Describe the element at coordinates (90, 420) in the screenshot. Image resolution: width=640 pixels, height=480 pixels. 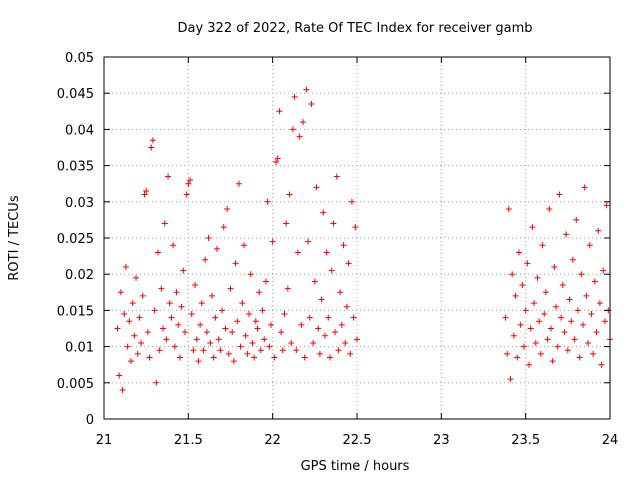
I see `y-tick-label: 0` at that location.